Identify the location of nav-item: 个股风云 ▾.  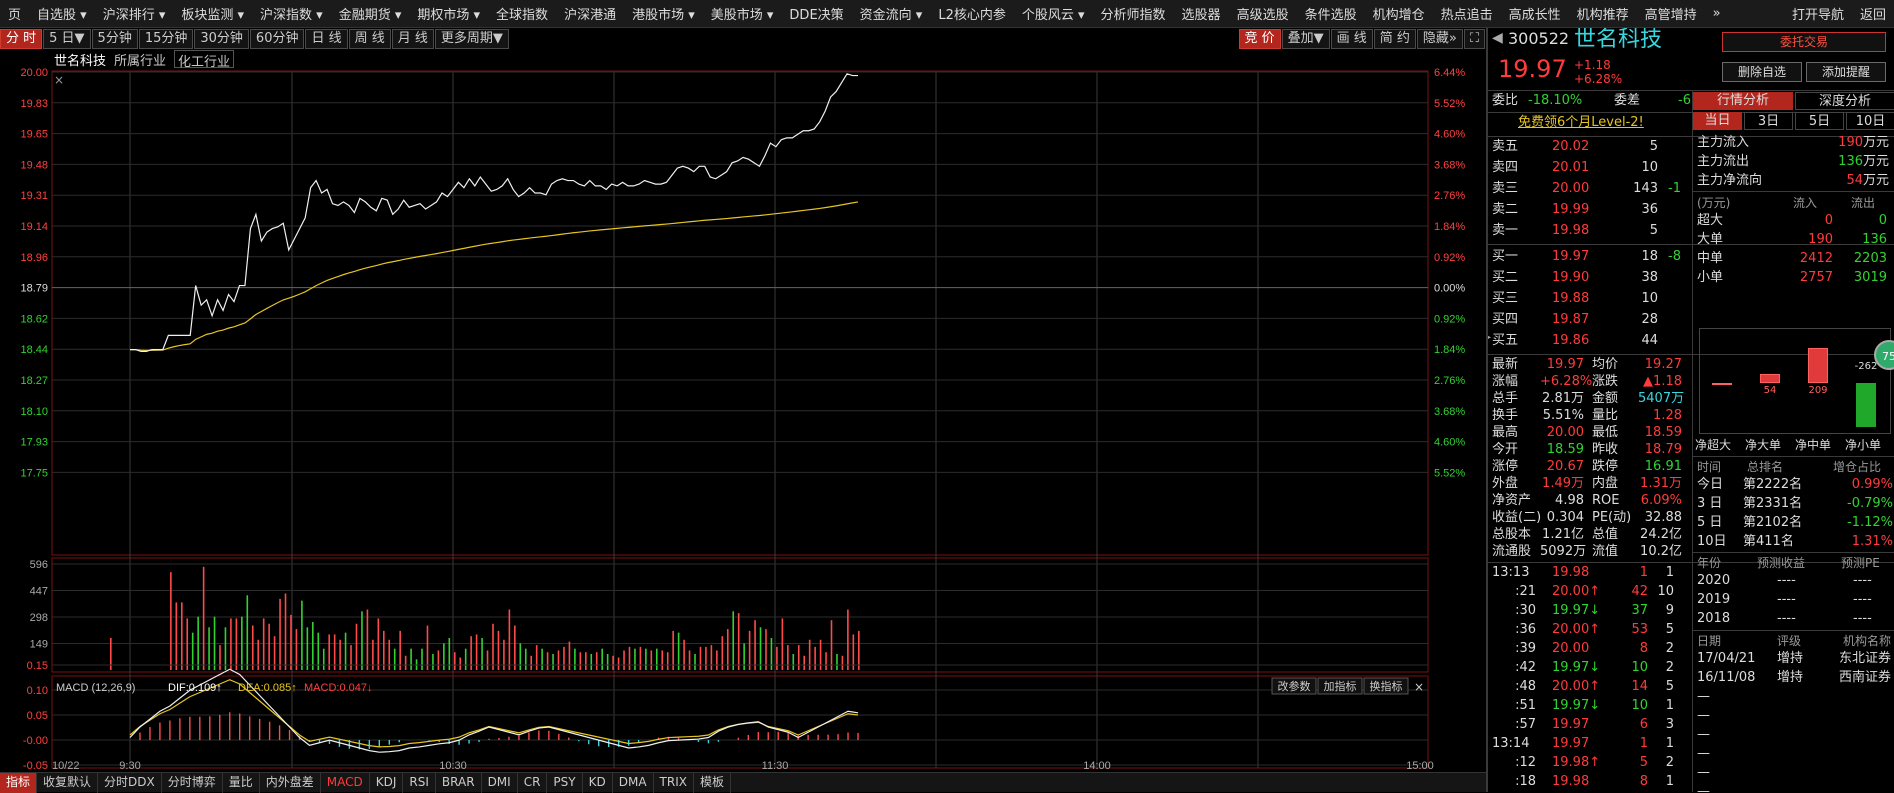
(1053, 15).